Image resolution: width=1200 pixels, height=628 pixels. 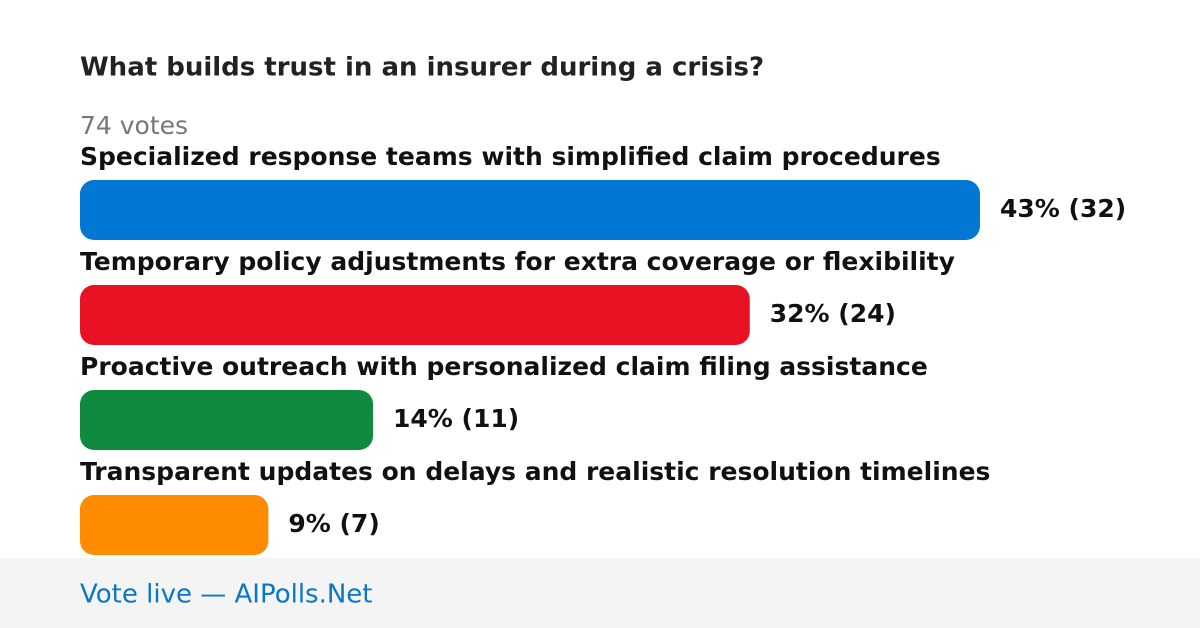 What do you see at coordinates (456, 418) in the screenshot?
I see `value-label: 14% (11)` at bounding box center [456, 418].